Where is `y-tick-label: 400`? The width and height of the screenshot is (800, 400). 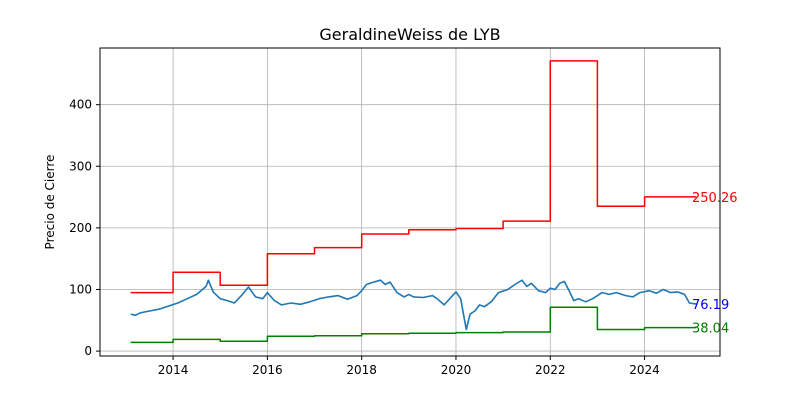
y-tick-label: 400 is located at coordinates (80, 105).